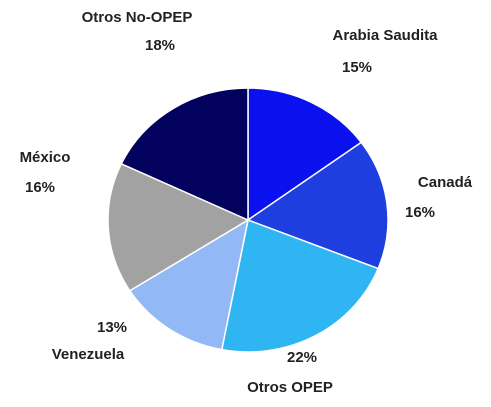 The height and width of the screenshot is (407, 491). What do you see at coordinates (357, 67) in the screenshot?
I see `value-label: 15%` at bounding box center [357, 67].